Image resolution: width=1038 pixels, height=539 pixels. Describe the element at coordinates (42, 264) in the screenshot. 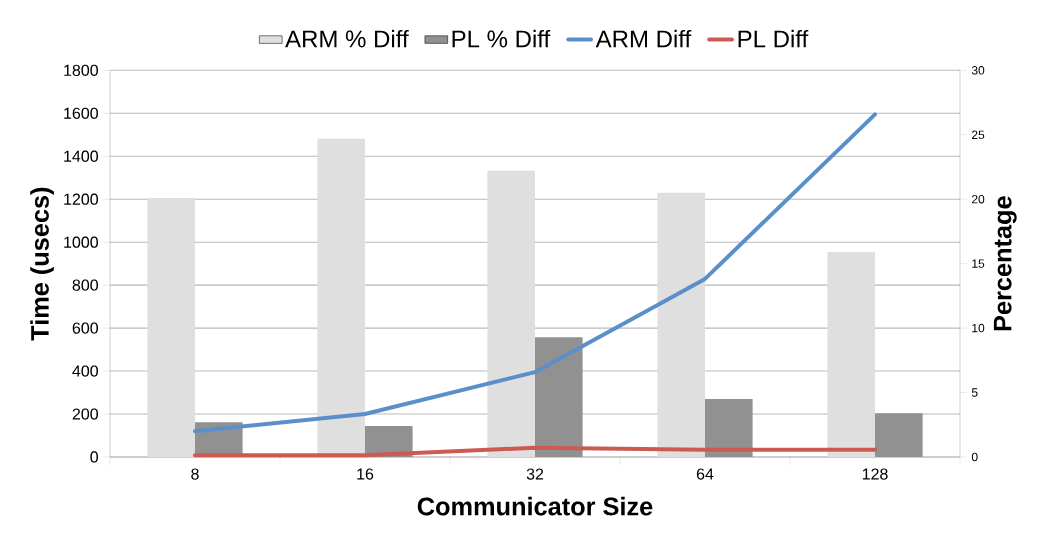

I see `y-axis-title: Time (usecs)` at that location.